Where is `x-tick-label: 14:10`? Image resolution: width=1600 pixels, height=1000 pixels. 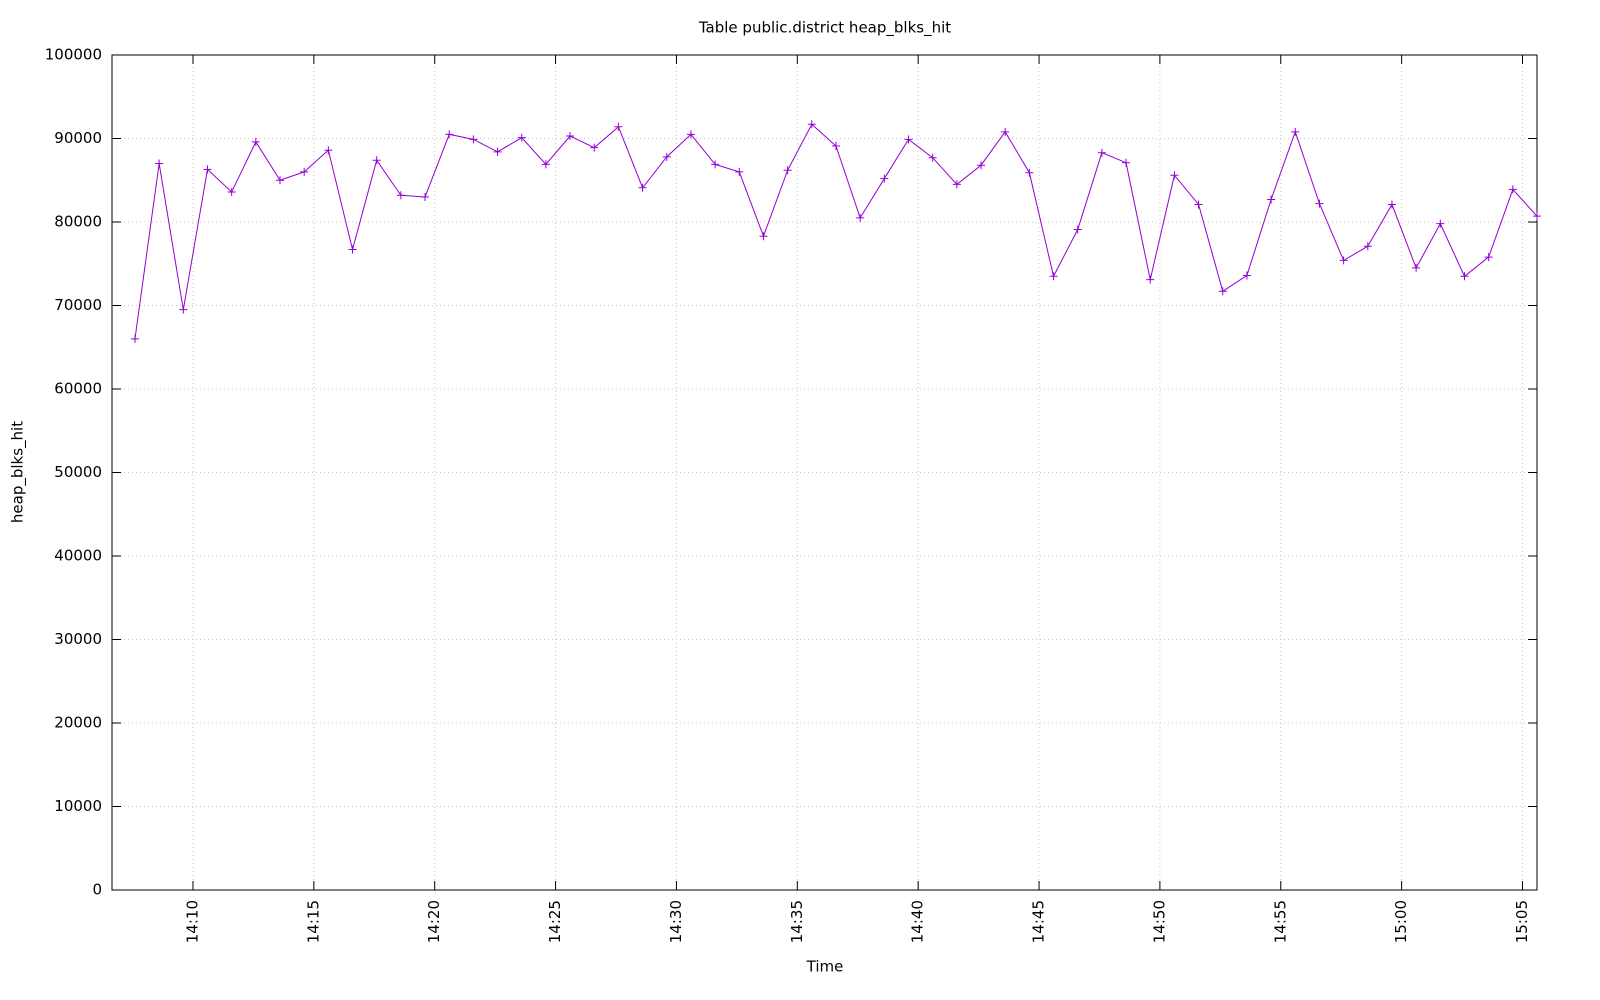
x-tick-label: 14:10 is located at coordinates (192, 921).